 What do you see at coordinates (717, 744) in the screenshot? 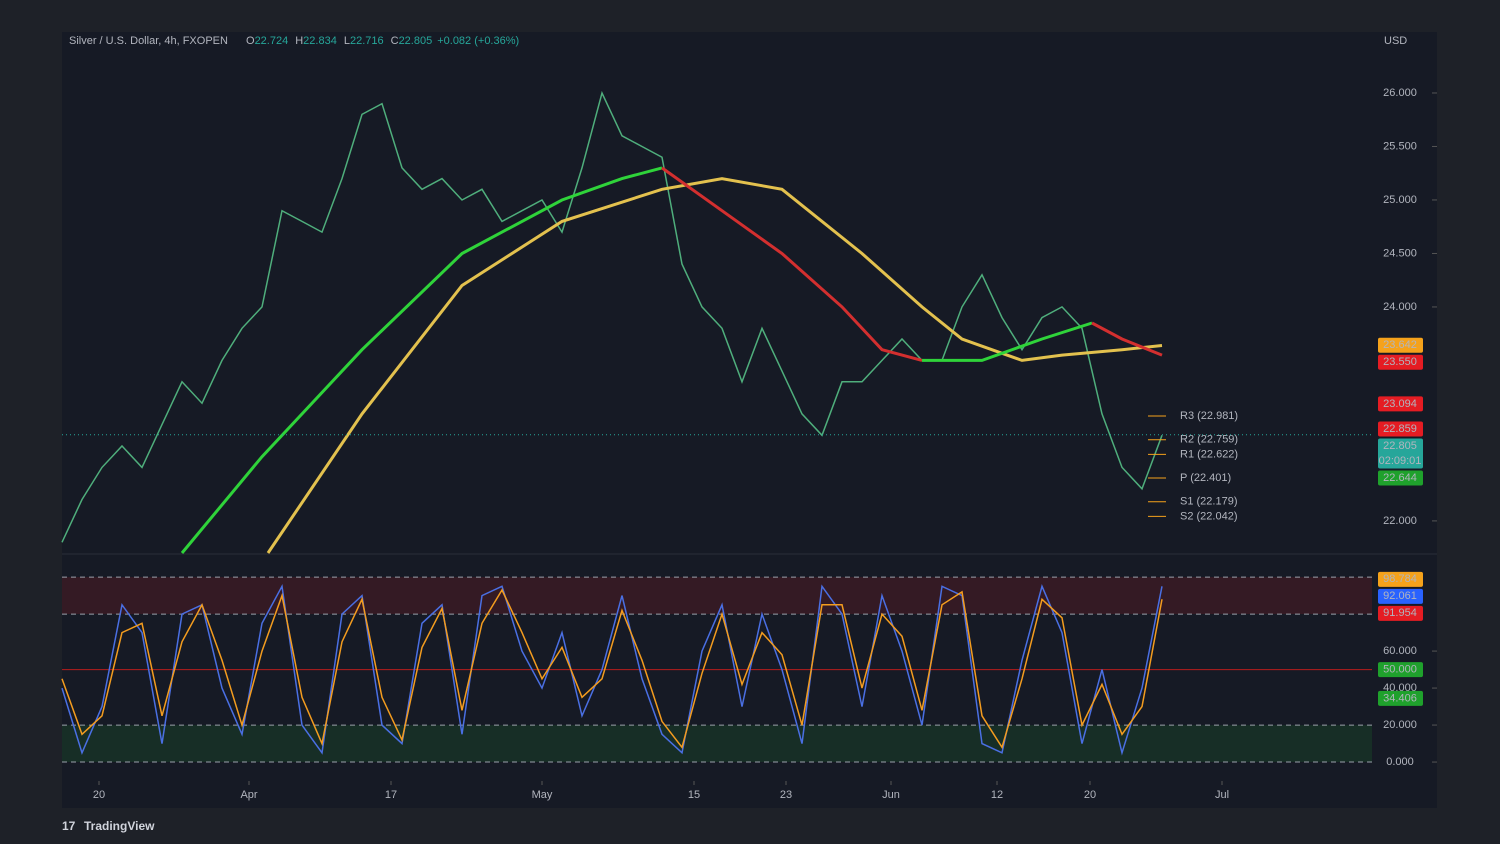
I see `oversold-band` at bounding box center [717, 744].